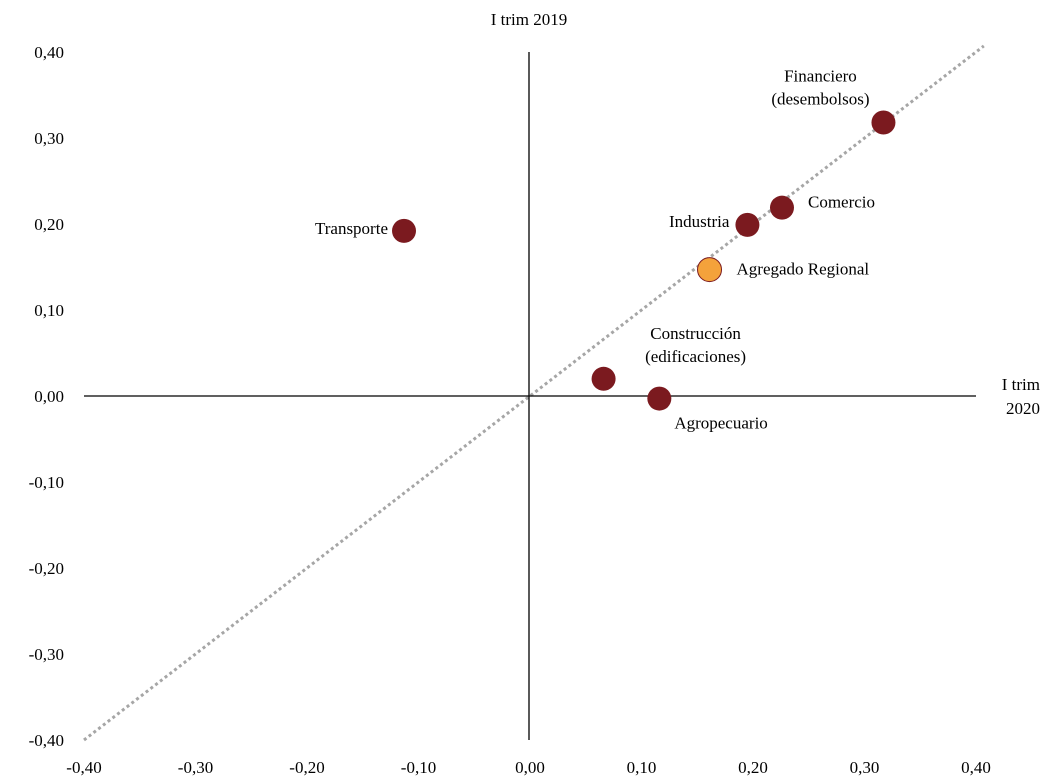  Describe the element at coordinates (83, 767) in the screenshot. I see `x-tick-label: -0,40` at that location.